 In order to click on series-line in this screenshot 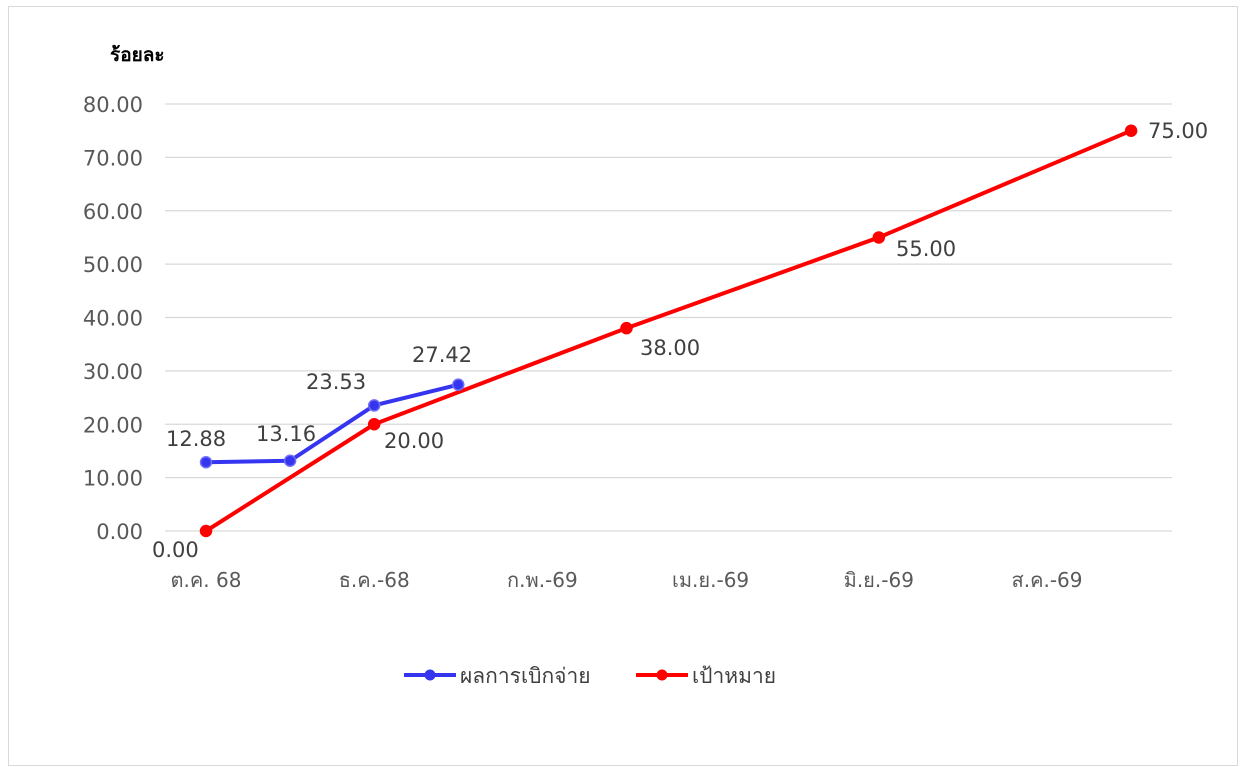, I will do `click(332, 423)`.